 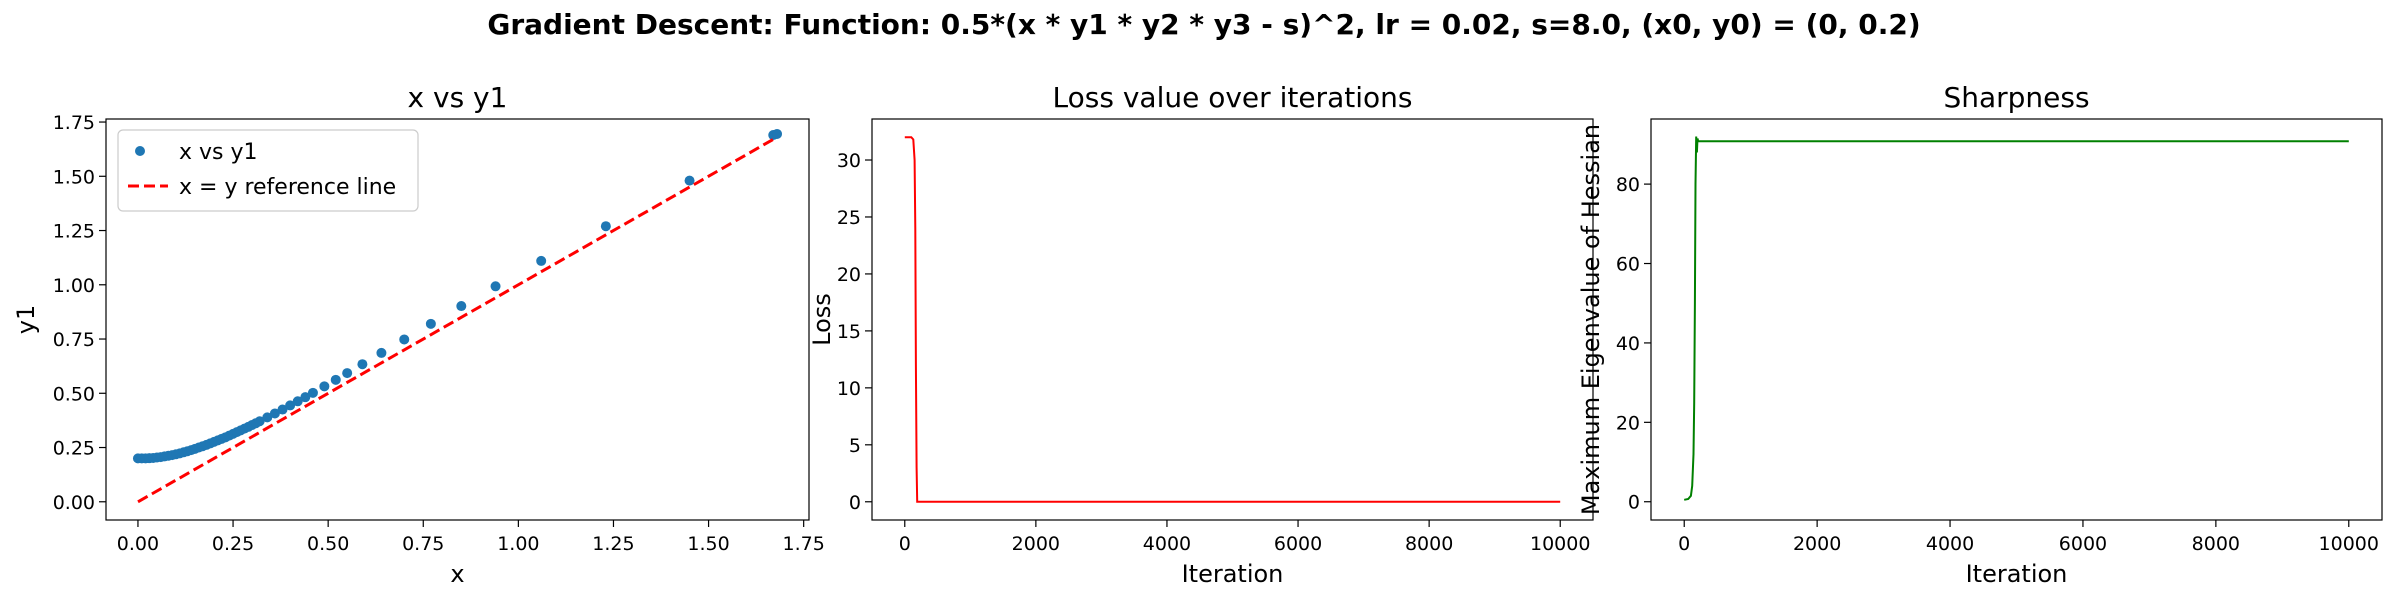 What do you see at coordinates (1591, 319) in the screenshot?
I see `y-axis-label: Maximum Eigenvalue of Hessian` at bounding box center [1591, 319].